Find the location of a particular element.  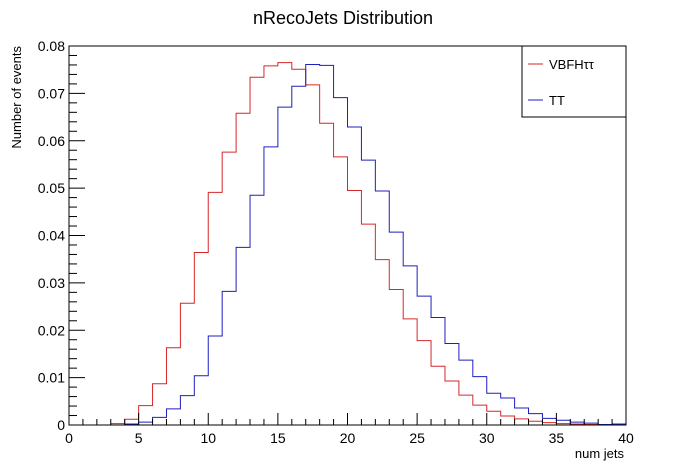

x-axis: 0 5 10 15 20 25 30 35 40 is located at coordinates (349, 429).